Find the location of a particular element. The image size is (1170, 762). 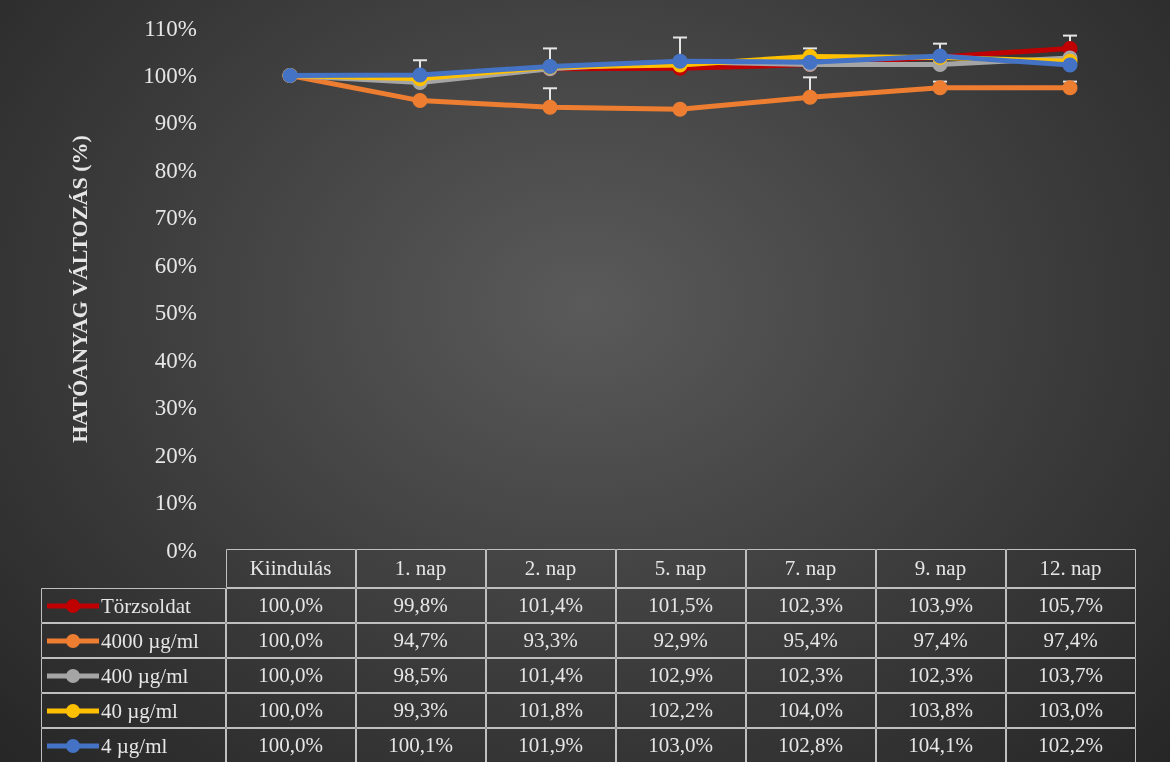

data-label: 93,3% is located at coordinates (550, 640).